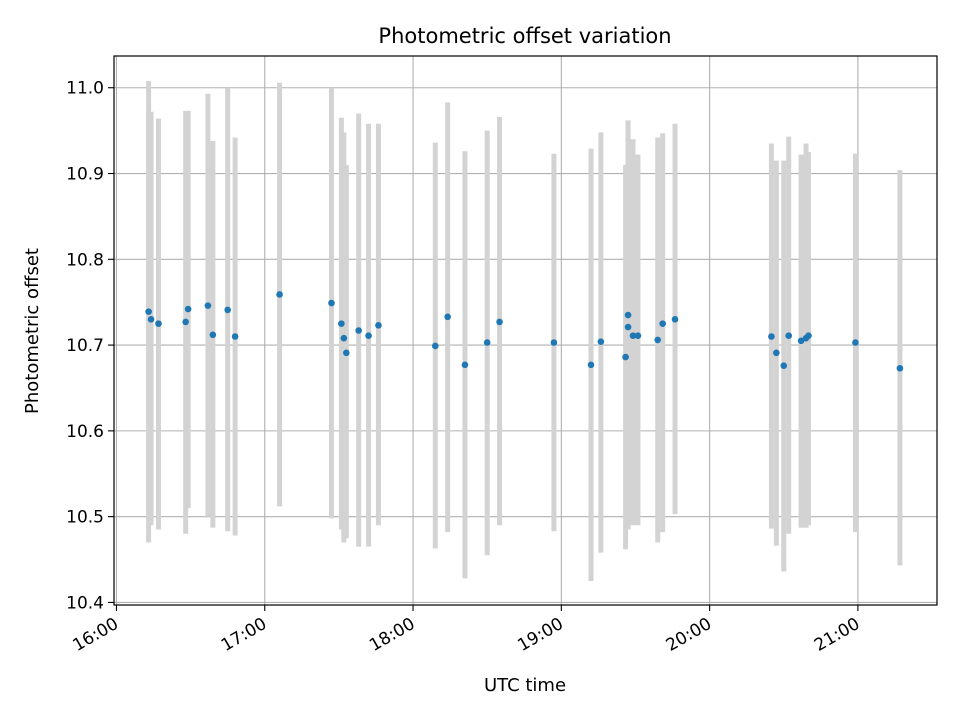 Image resolution: width=960 pixels, height=720 pixels. What do you see at coordinates (525, 685) in the screenshot?
I see `x-axis-label: UTC time` at bounding box center [525, 685].